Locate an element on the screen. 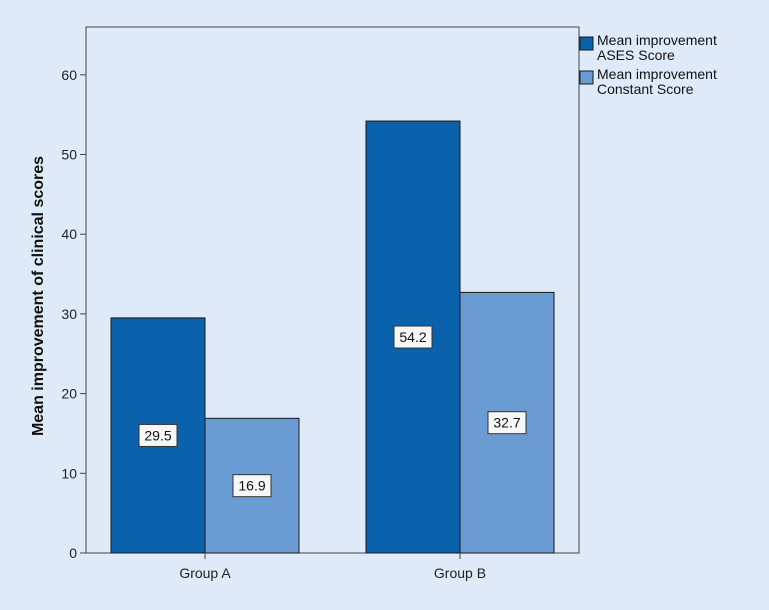  data-label-value: 32.7 is located at coordinates (506, 423).